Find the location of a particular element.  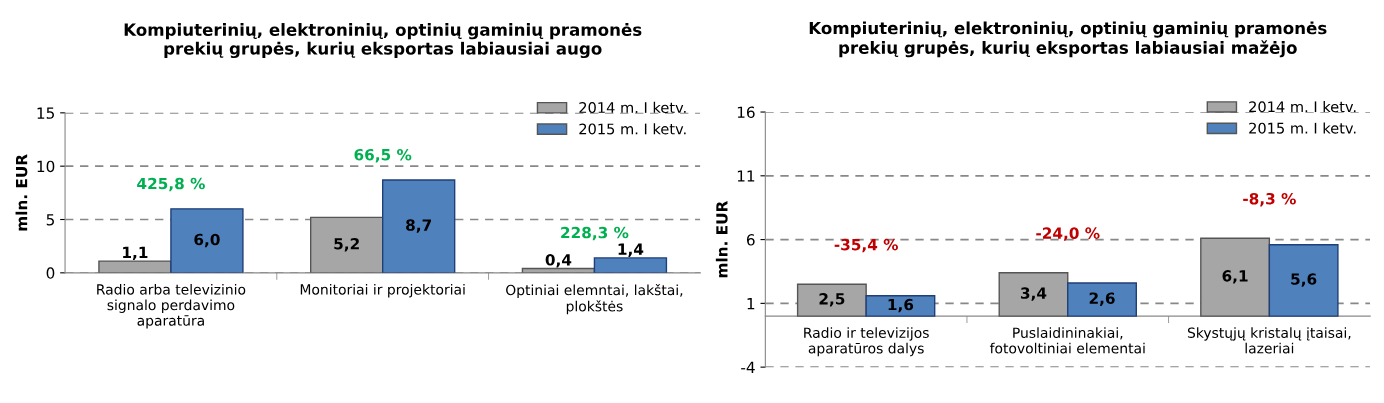

text: 5,2 is located at coordinates (346, 244).